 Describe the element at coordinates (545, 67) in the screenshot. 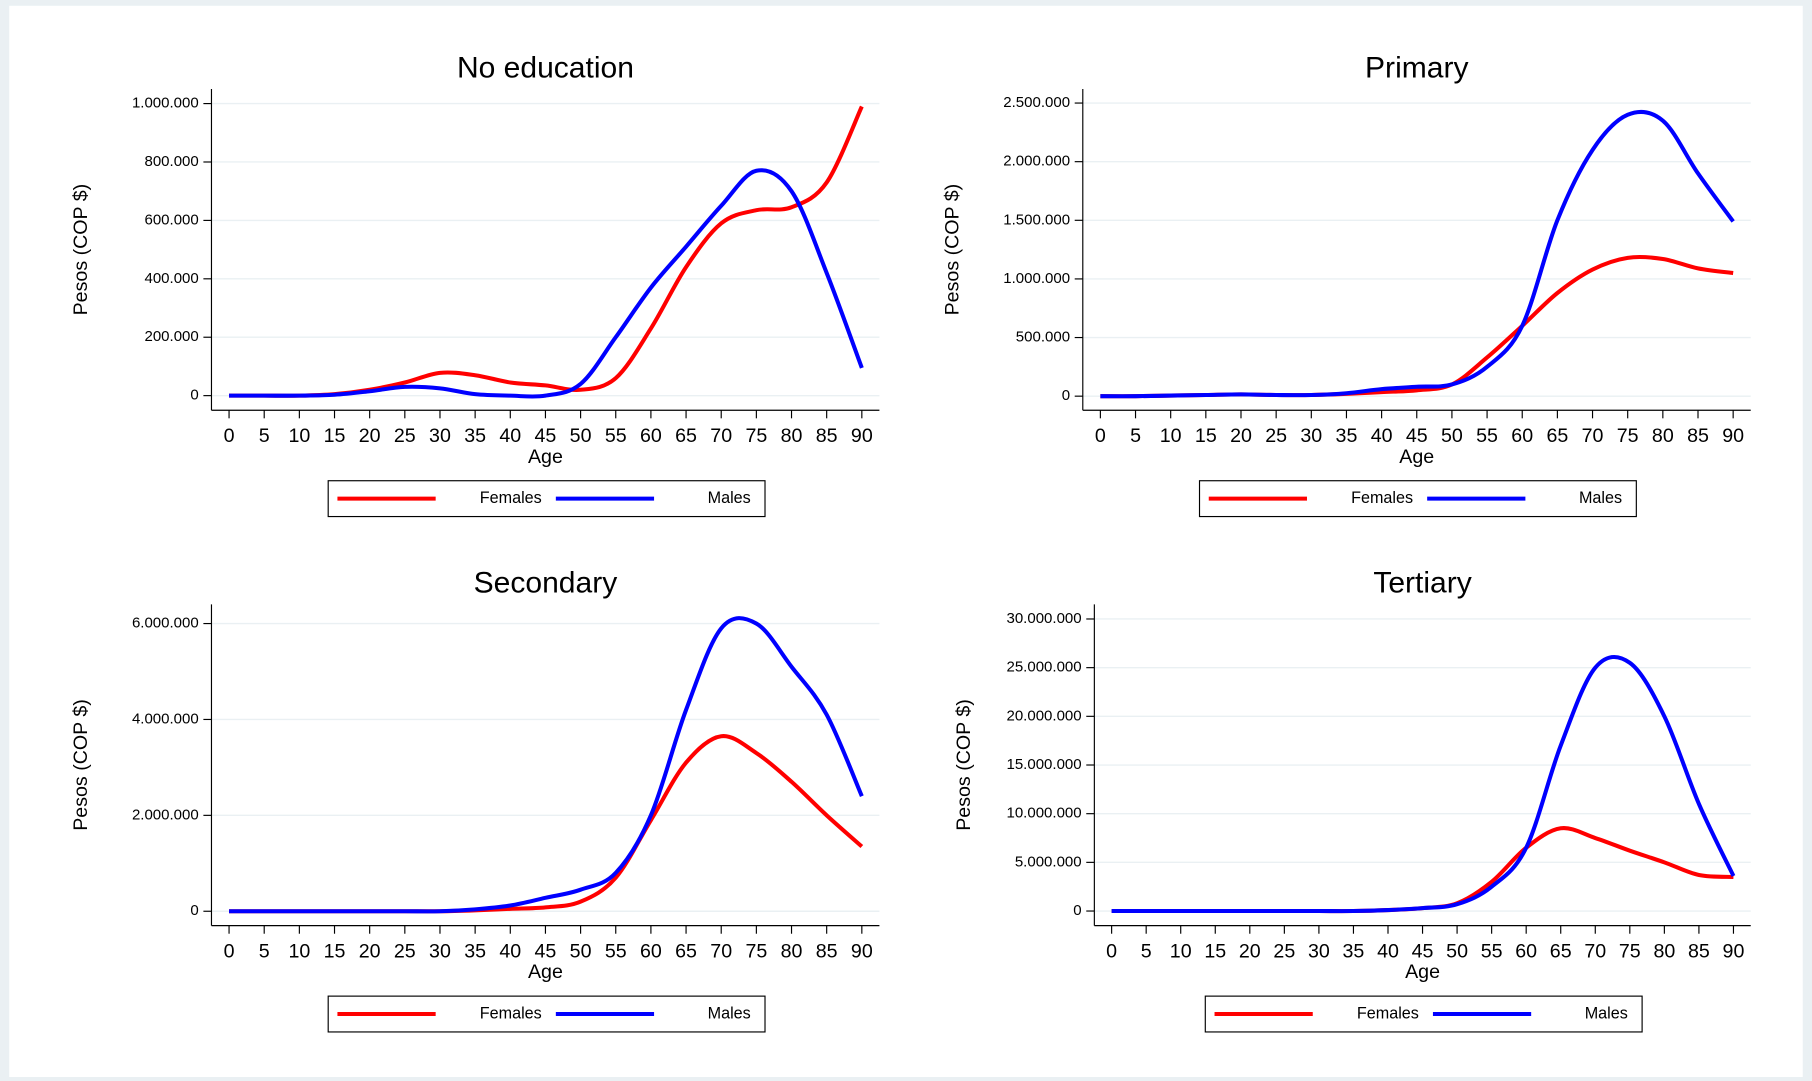

I see `chart-title: No education` at that location.